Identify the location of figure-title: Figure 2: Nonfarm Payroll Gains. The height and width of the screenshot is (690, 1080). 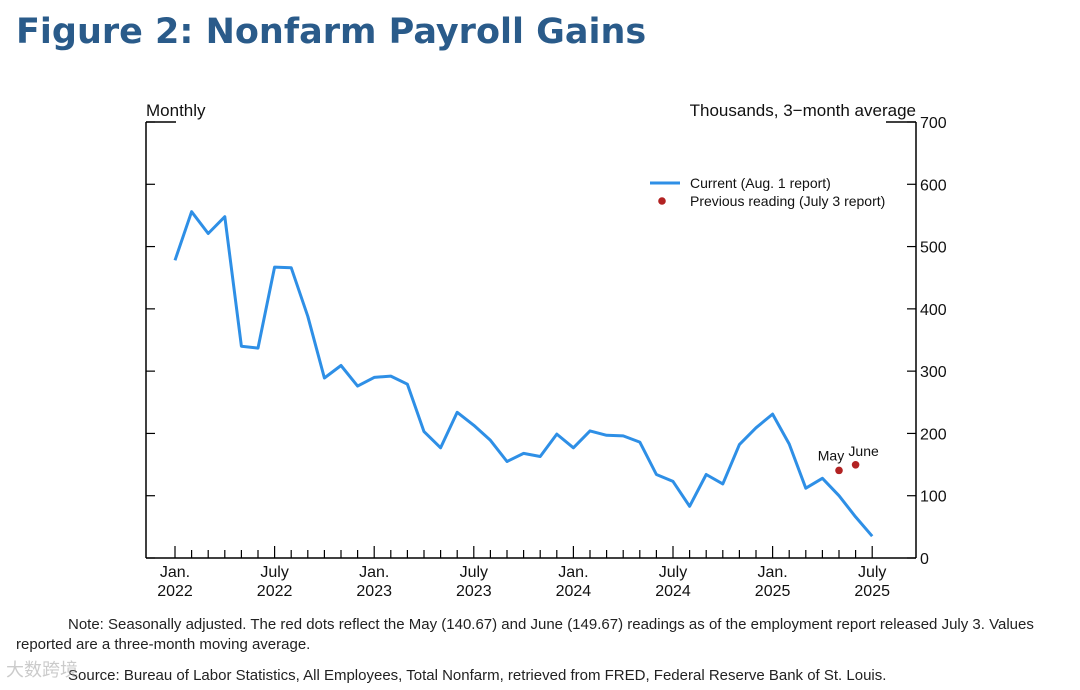
(331, 32).